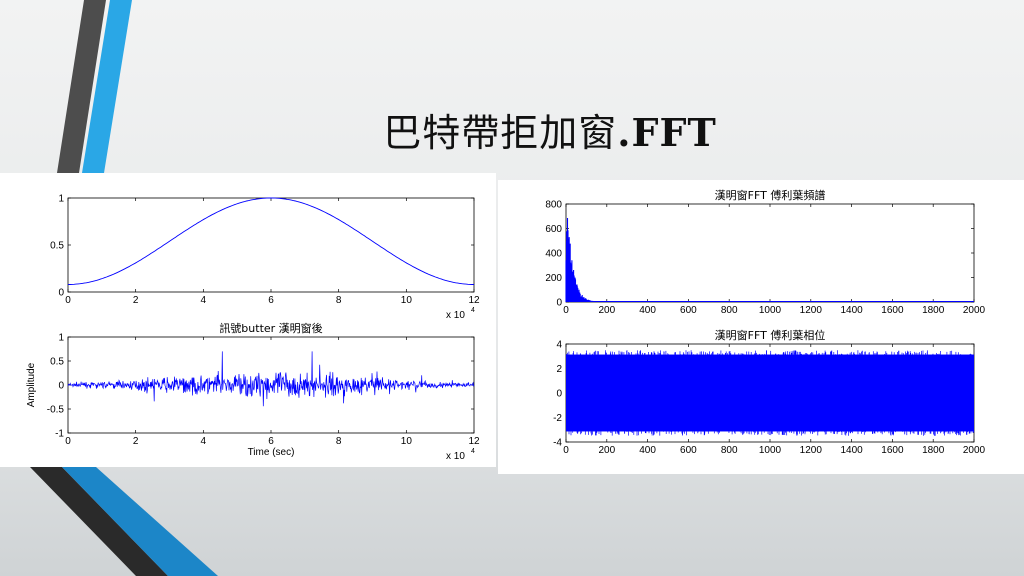  What do you see at coordinates (770, 195) in the screenshot?
I see `chart-title: 漢明窗FFT 傅利葉頻譜` at bounding box center [770, 195].